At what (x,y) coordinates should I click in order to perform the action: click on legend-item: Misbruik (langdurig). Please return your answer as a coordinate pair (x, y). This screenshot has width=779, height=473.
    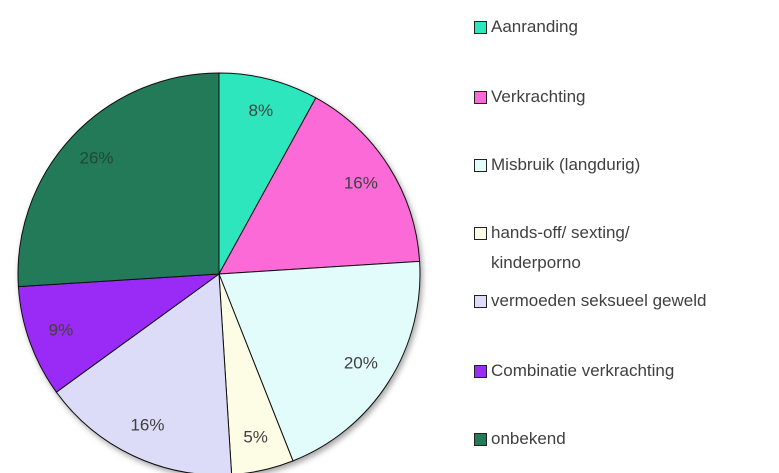
    Looking at the image, I should click on (557, 165).